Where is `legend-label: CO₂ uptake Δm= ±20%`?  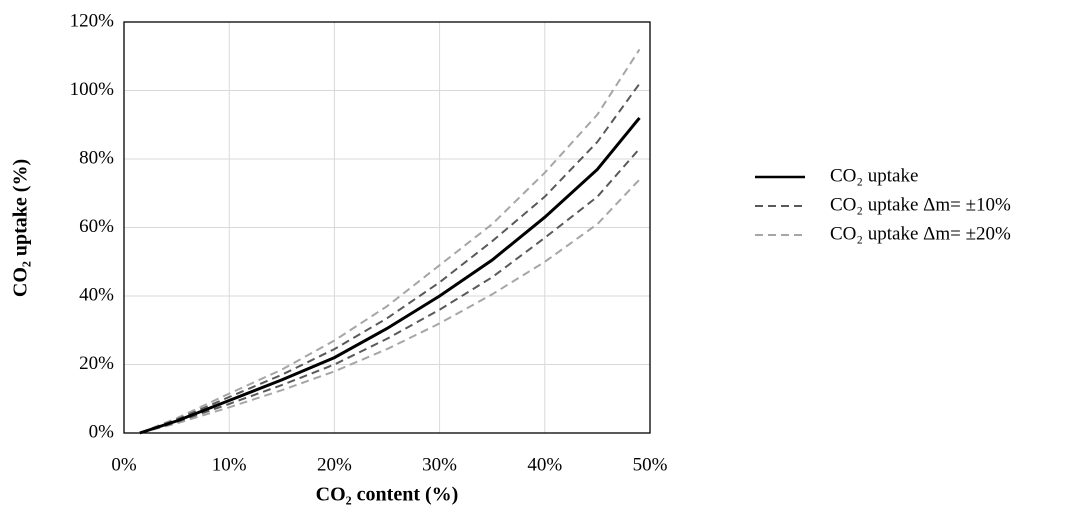
legend-label: CO₂ uptake Δm= ±20% is located at coordinates (920, 233).